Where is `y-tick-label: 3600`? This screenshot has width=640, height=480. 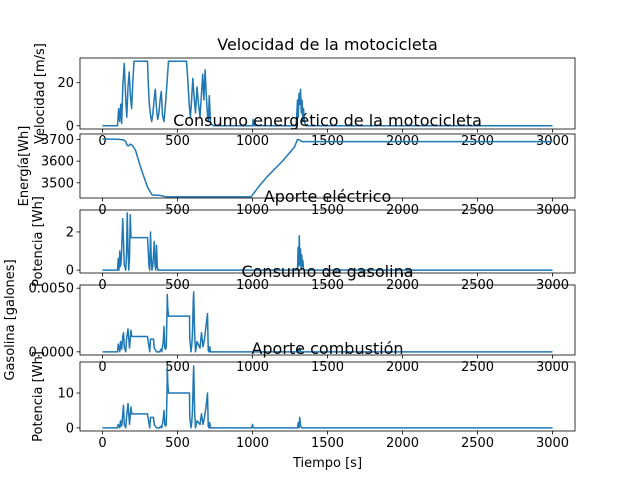 y-tick-label: 3600 is located at coordinates (57, 162).